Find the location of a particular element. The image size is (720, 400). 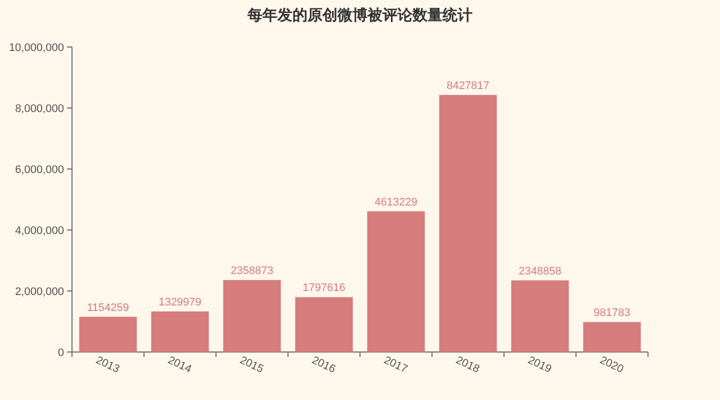

y-tick-label: 6,000,000 is located at coordinates (39, 170).